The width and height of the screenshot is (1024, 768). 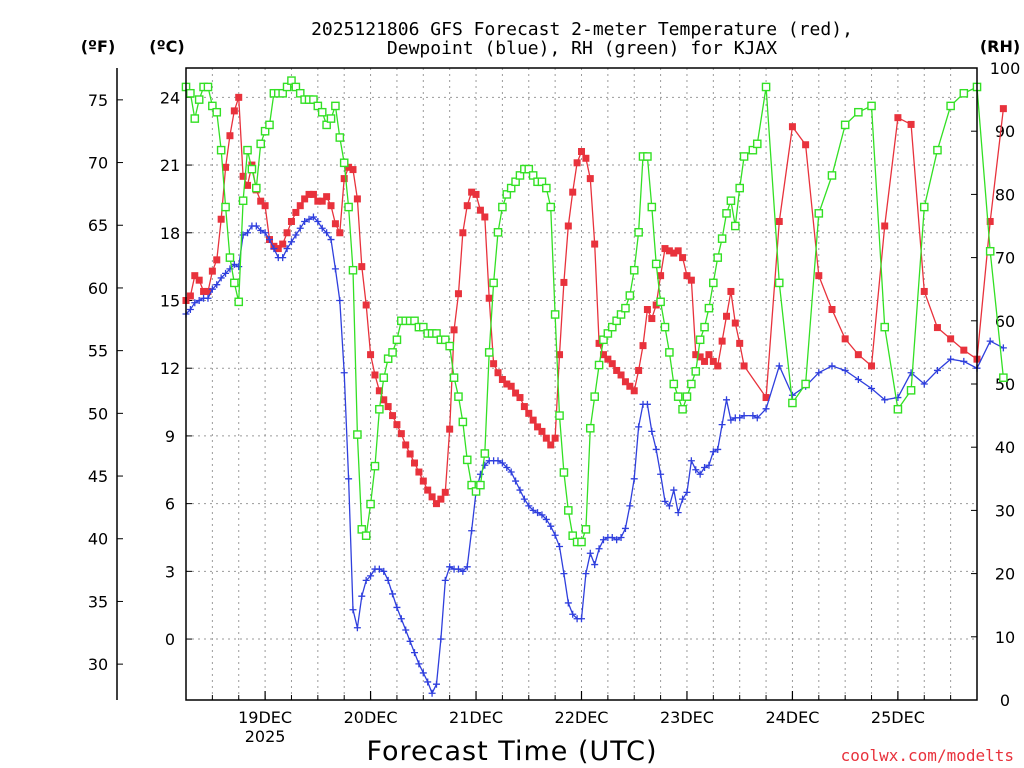 What do you see at coordinates (170, 300) in the screenshot?
I see `celsius-tick-label: 15` at bounding box center [170, 300].